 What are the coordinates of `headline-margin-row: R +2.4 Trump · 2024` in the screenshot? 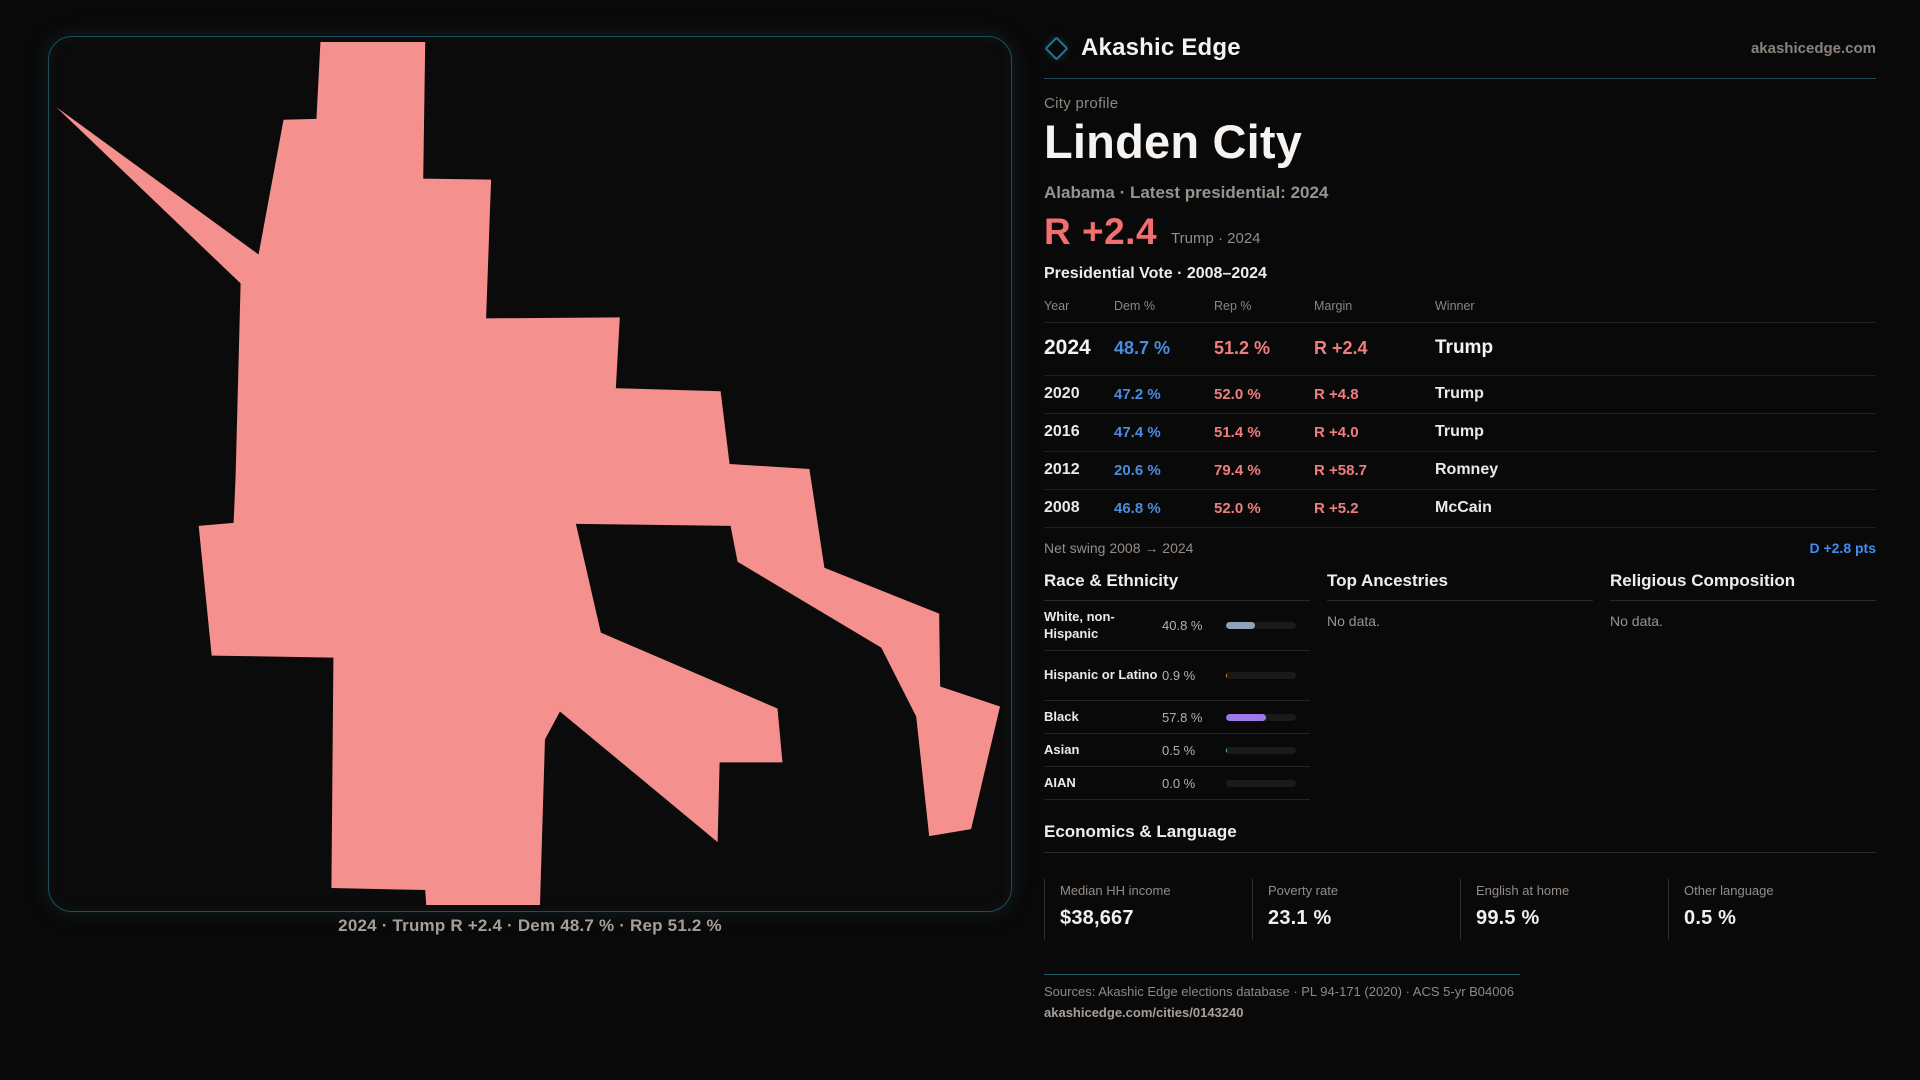 It's located at (1460, 232).